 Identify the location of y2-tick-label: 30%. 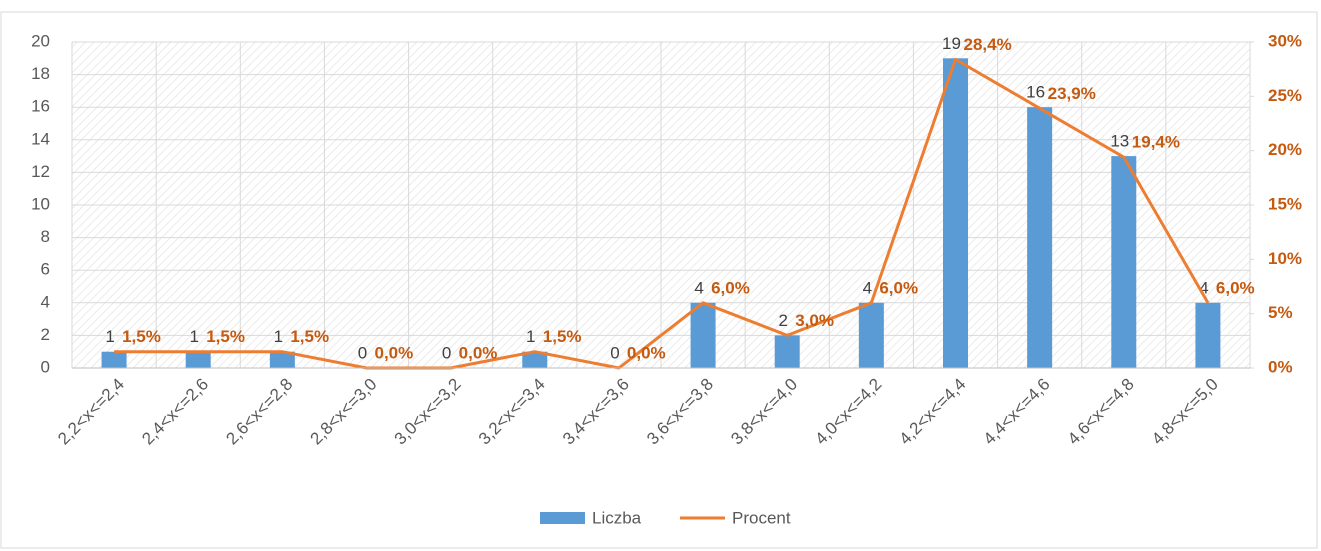
(1285, 40).